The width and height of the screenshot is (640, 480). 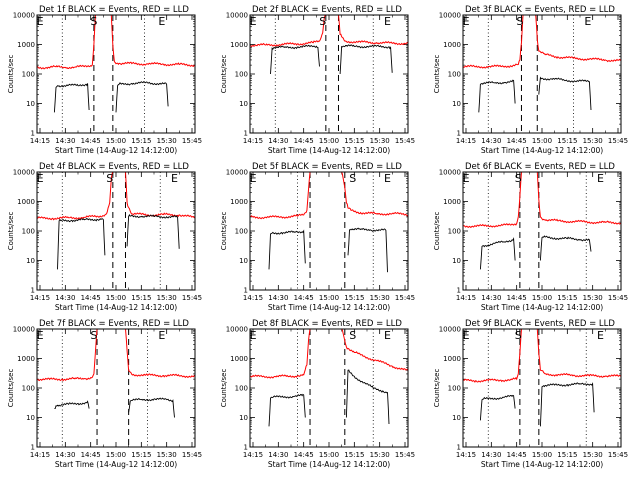 What do you see at coordinates (327, 167) in the screenshot?
I see `chart-title: Det 5f BLACK = Events, RED = LLD` at bounding box center [327, 167].